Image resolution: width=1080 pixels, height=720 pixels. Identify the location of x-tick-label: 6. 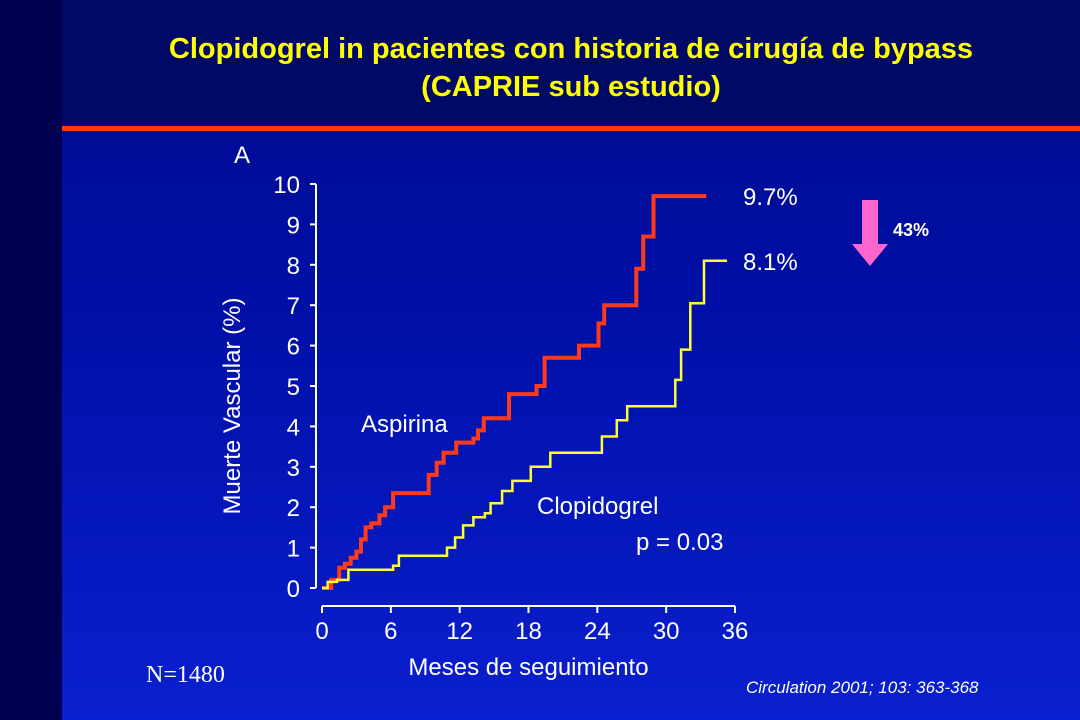
(390, 631).